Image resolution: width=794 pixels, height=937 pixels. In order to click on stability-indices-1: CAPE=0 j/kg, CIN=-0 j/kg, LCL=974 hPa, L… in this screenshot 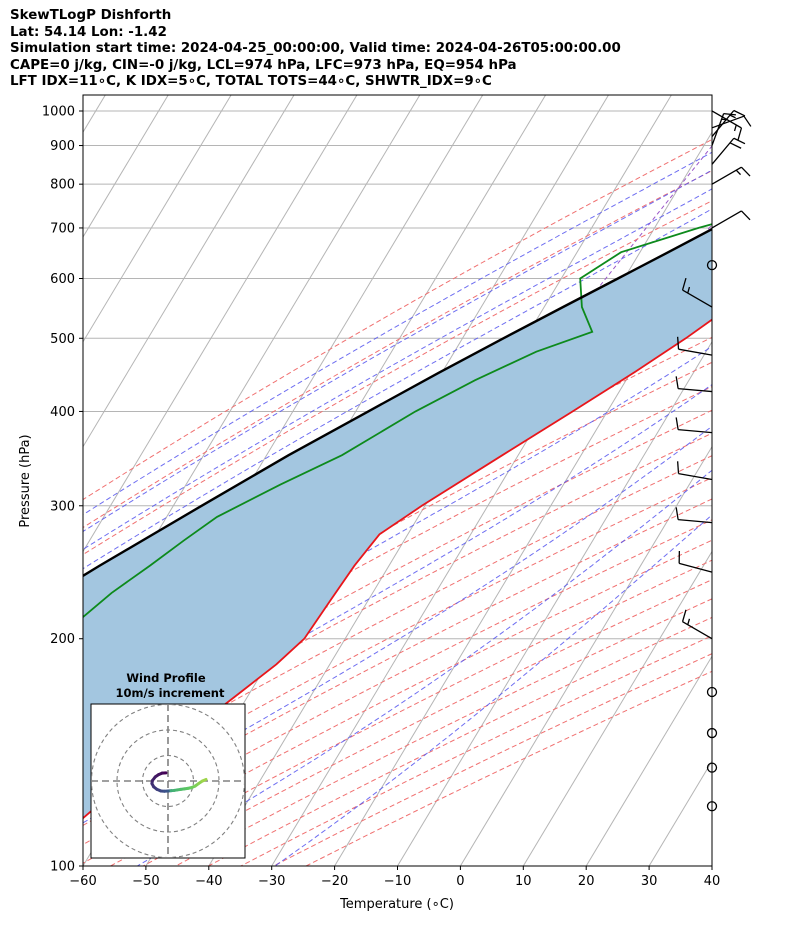, I will do `click(263, 65)`.